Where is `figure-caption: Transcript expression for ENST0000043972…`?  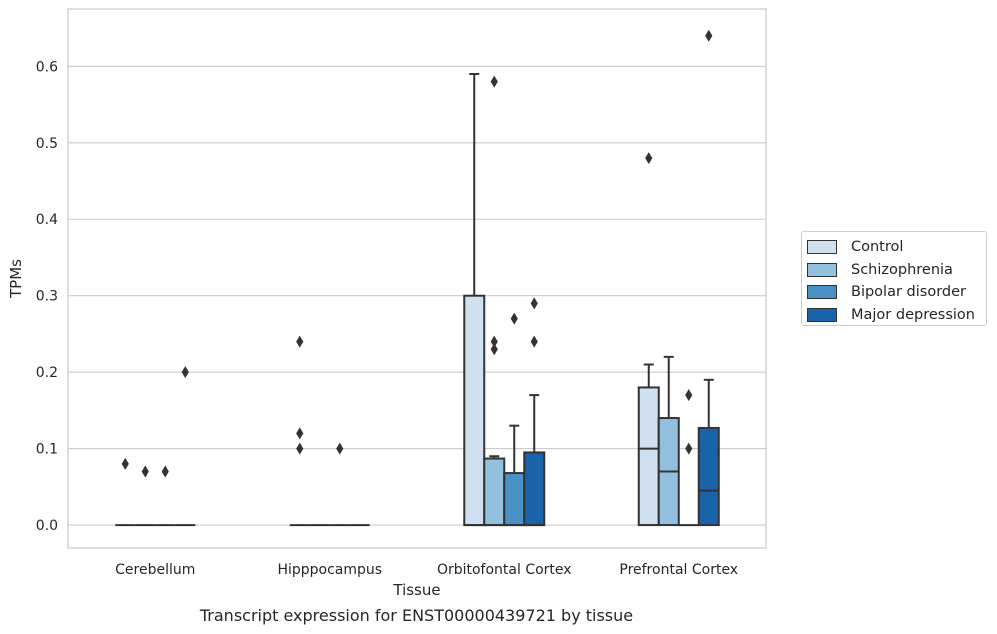 figure-caption: Transcript expression for ENST0000043972… is located at coordinates (416, 615).